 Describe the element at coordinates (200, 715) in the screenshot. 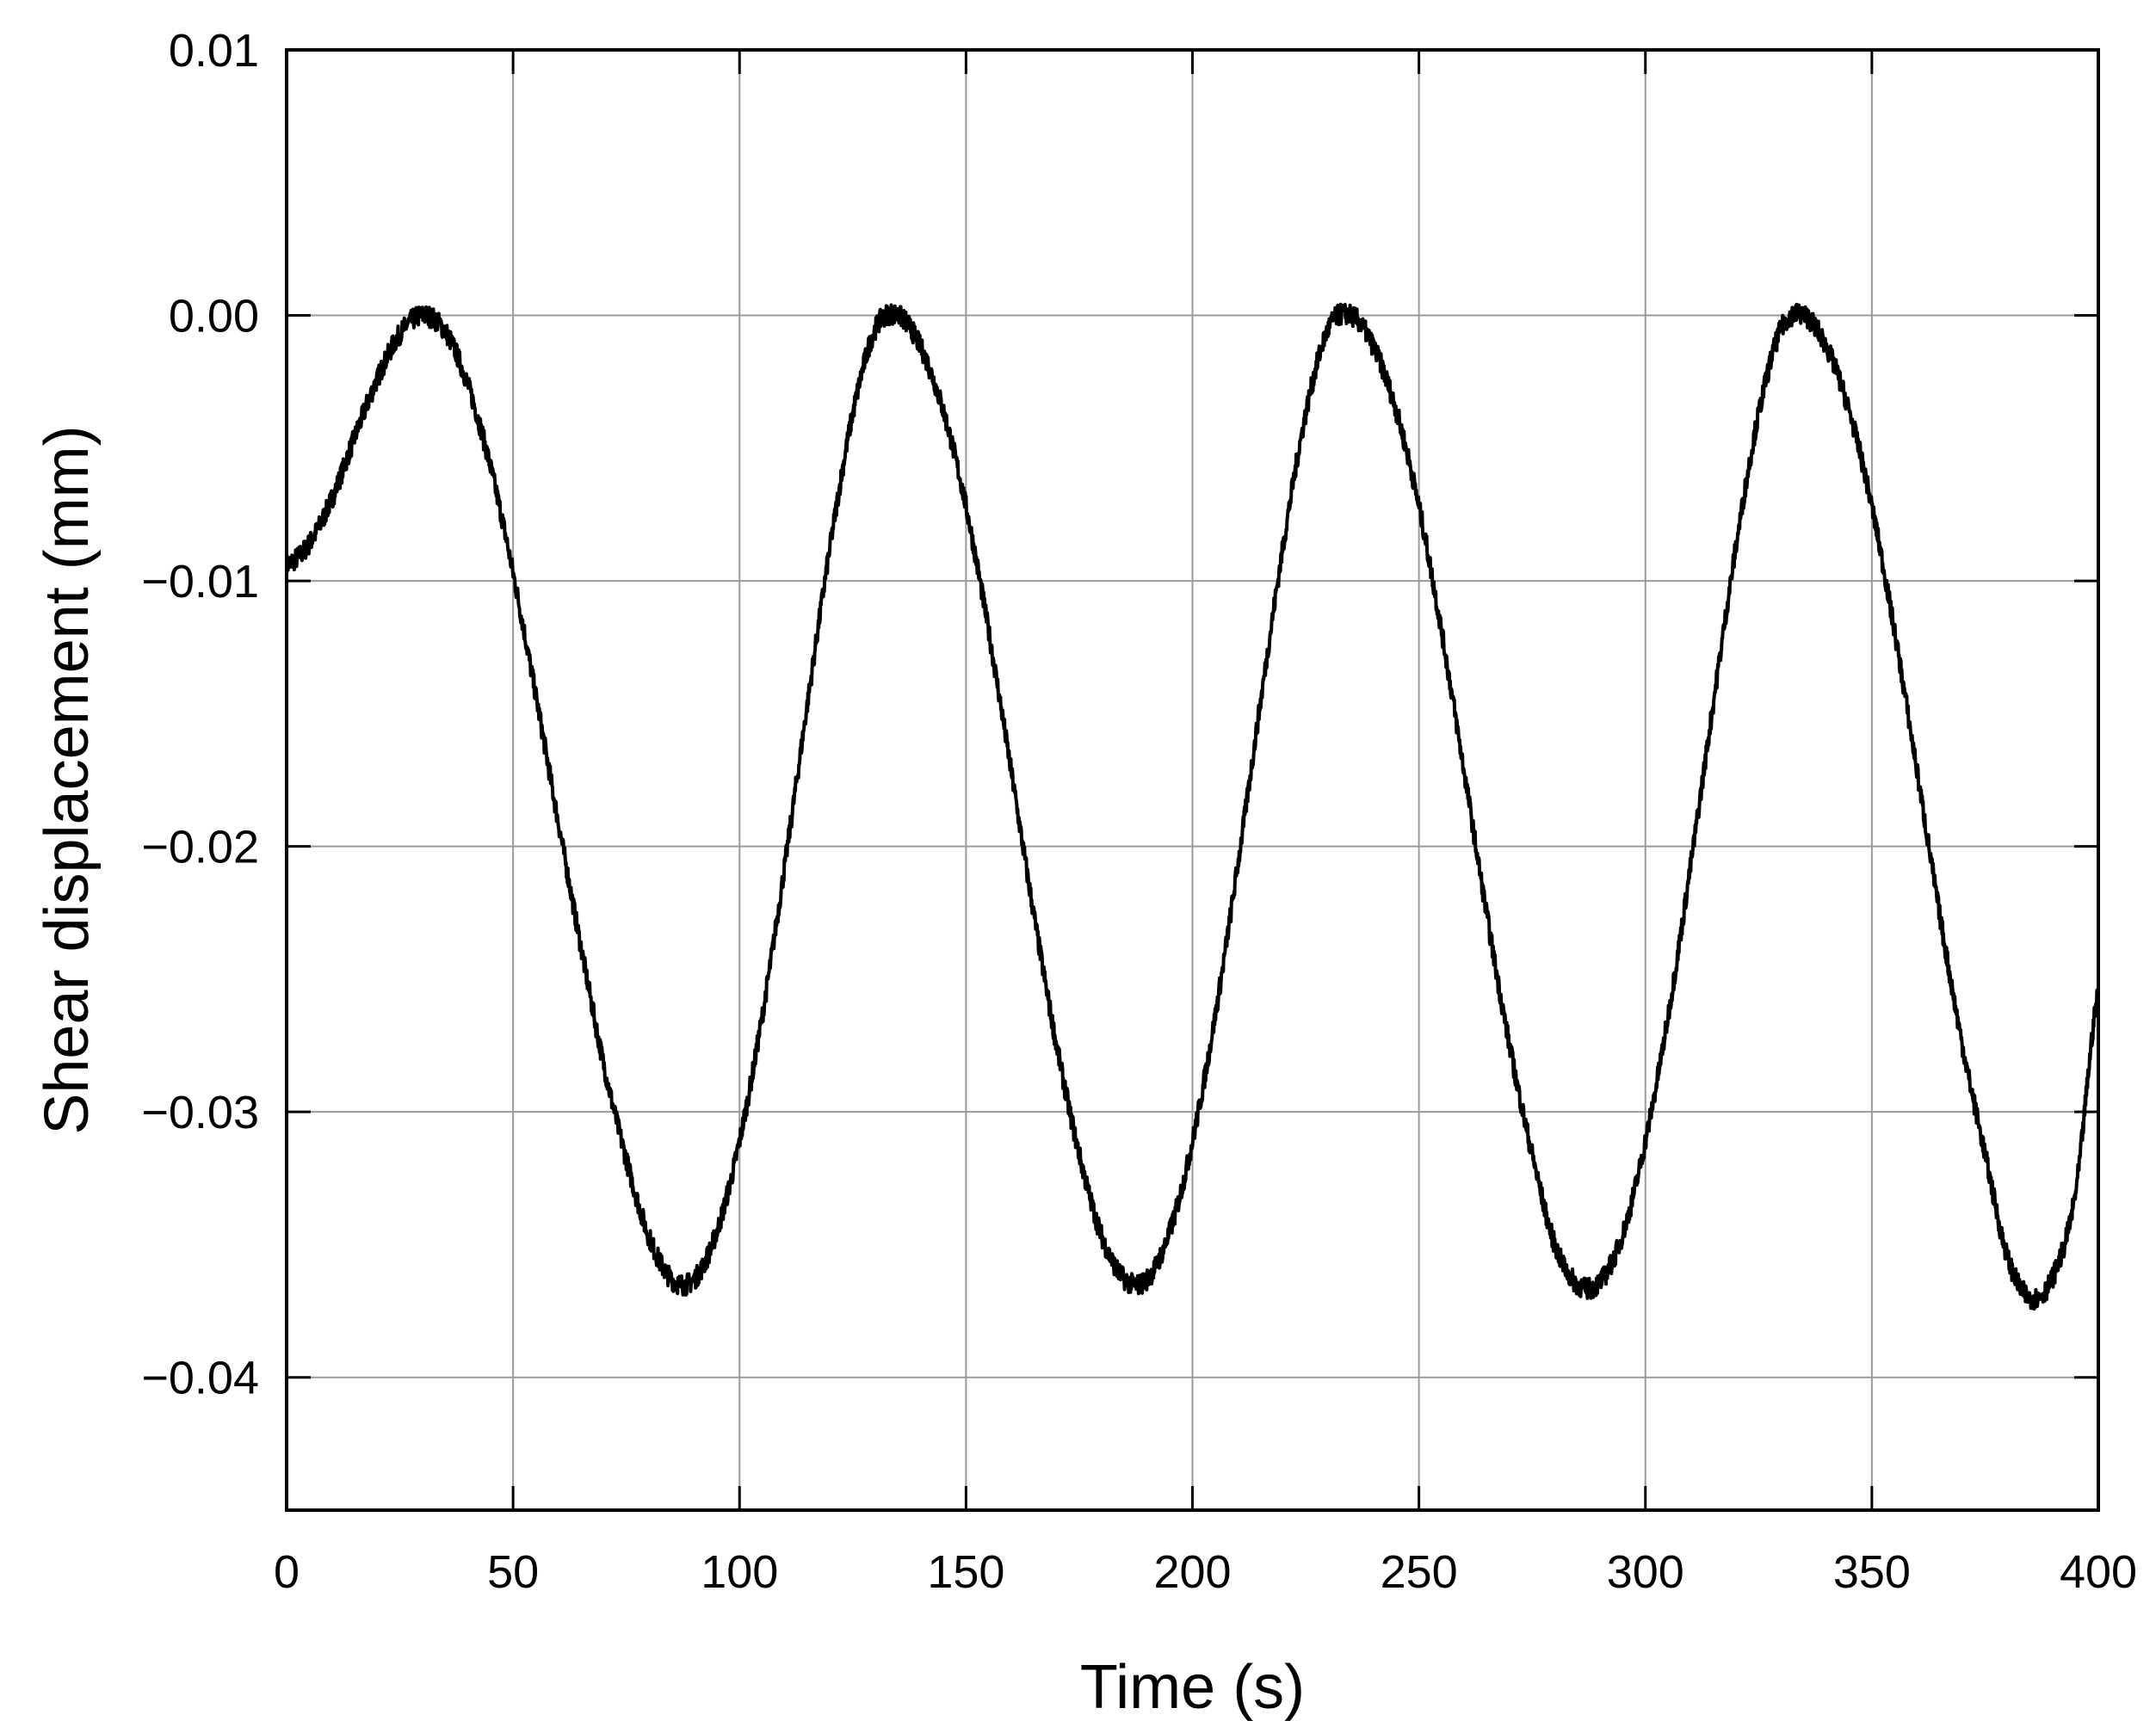

I see `y-tick-labels: 0.01 0.00 −0.01 −0.02 −0.03 −0.04` at that location.